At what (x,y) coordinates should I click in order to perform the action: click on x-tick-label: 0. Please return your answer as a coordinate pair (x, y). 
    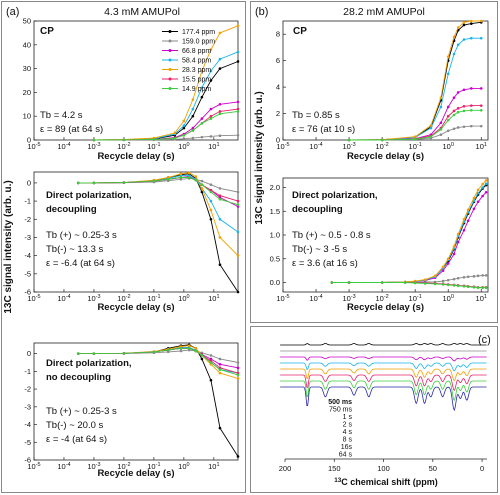
    Looking at the image, I should click on (482, 468).